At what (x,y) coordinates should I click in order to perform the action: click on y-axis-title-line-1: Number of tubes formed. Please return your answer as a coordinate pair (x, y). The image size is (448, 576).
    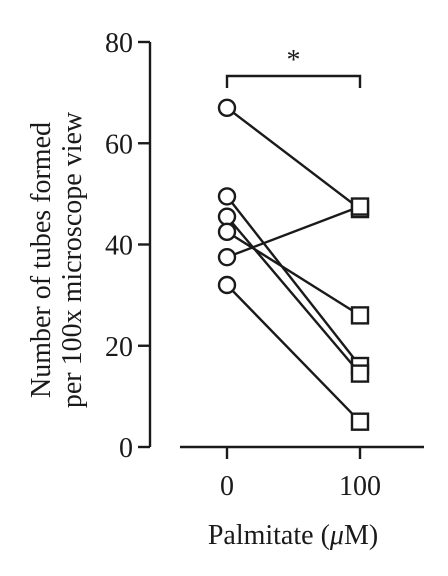
    Looking at the image, I should click on (41, 260).